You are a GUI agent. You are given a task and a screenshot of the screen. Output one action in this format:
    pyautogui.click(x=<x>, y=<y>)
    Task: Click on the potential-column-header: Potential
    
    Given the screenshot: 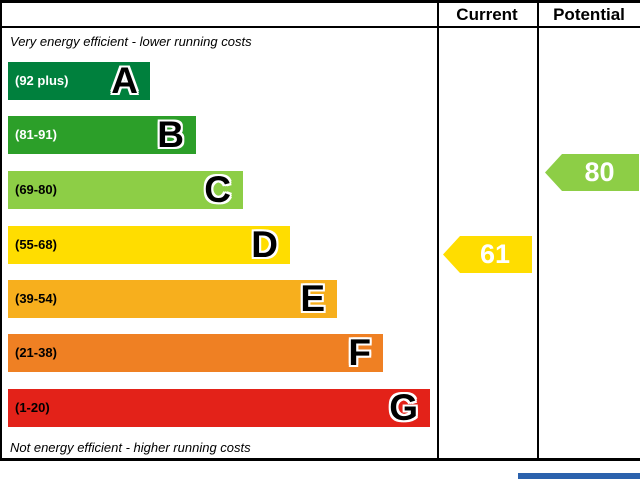 What is the action you would take?
    pyautogui.click(x=589, y=14)
    